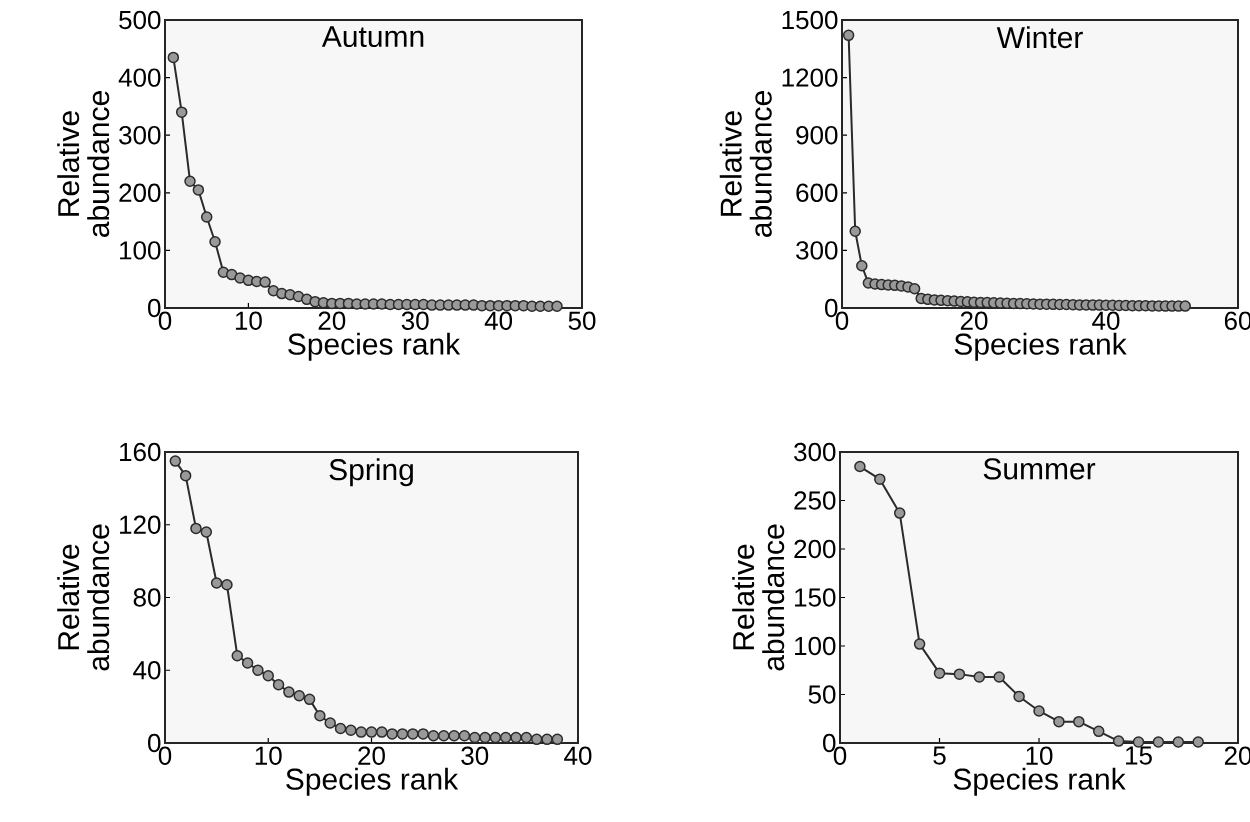  Describe the element at coordinates (815, 549) in the screenshot. I see `y-tick-label: 200` at that location.